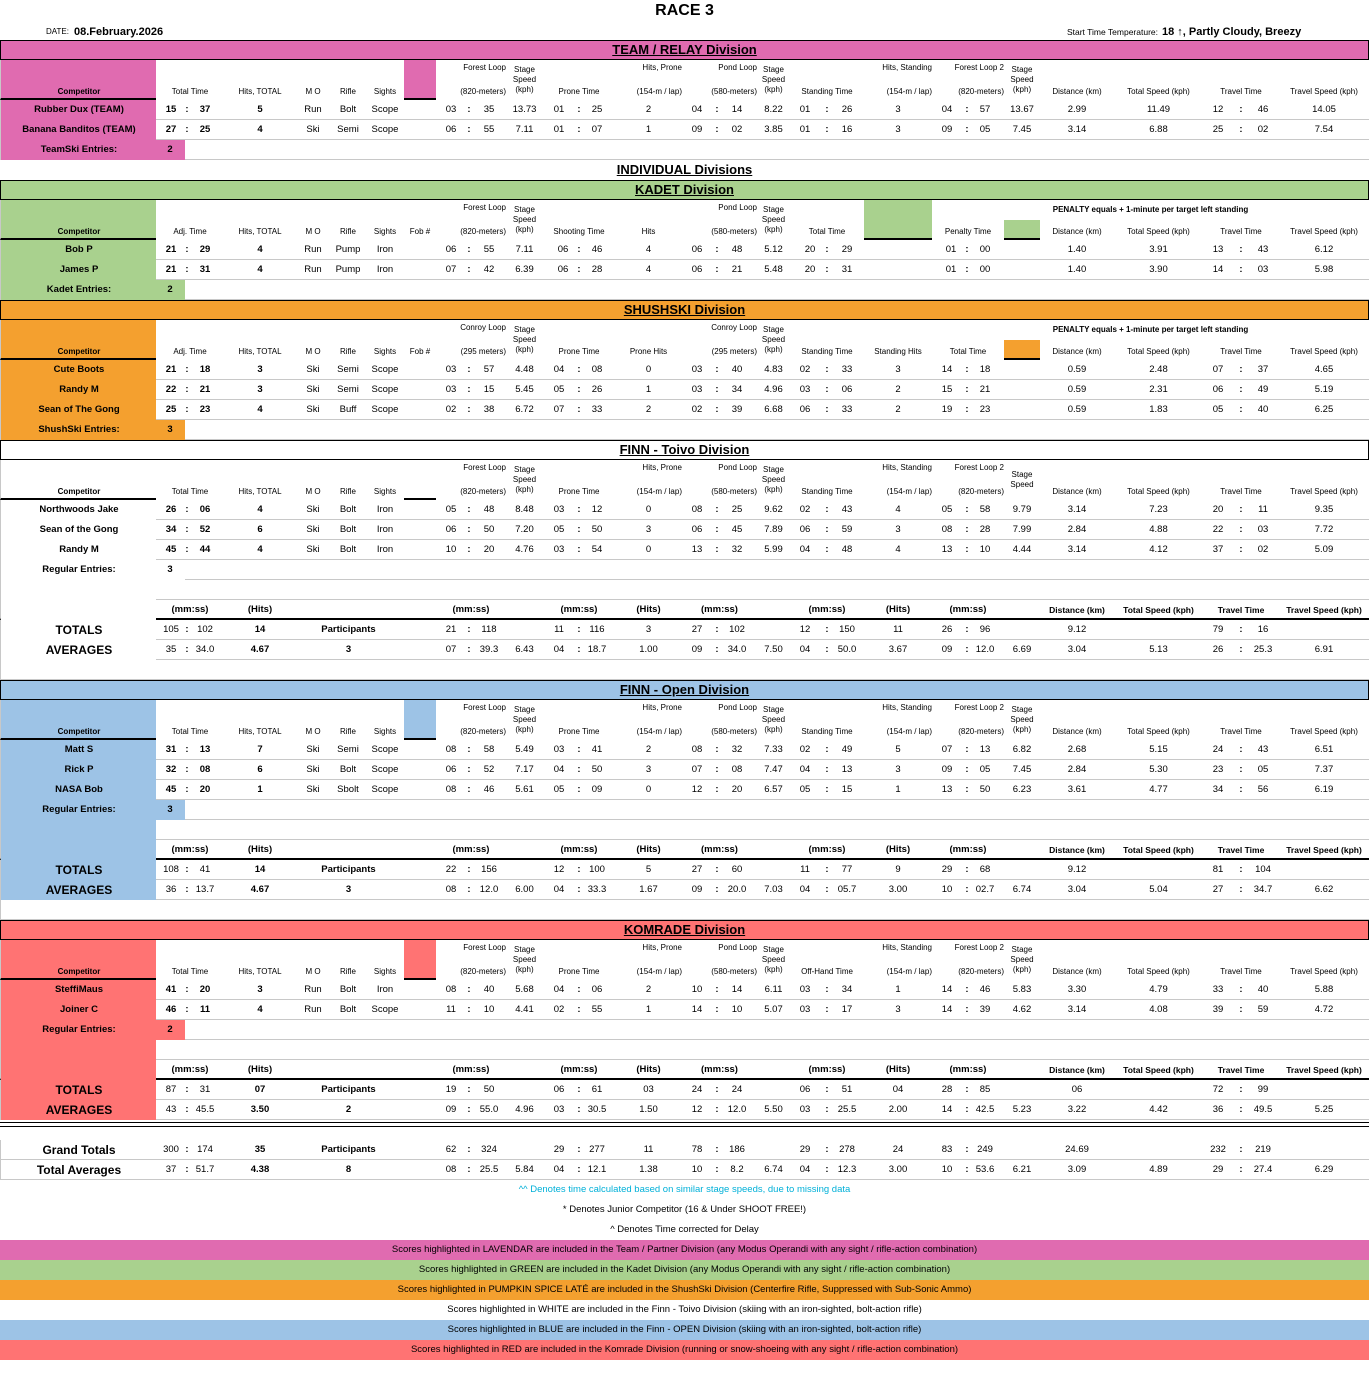 This screenshot has width=1370, height=1381. What do you see at coordinates (1263, 109) in the screenshot?
I see `cell-value: 46` at bounding box center [1263, 109].